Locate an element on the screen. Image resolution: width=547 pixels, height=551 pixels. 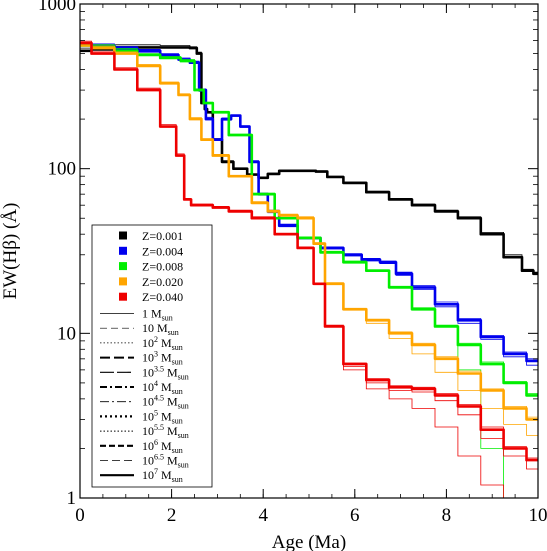
y-tick-label: 100 is located at coordinates (62, 169).